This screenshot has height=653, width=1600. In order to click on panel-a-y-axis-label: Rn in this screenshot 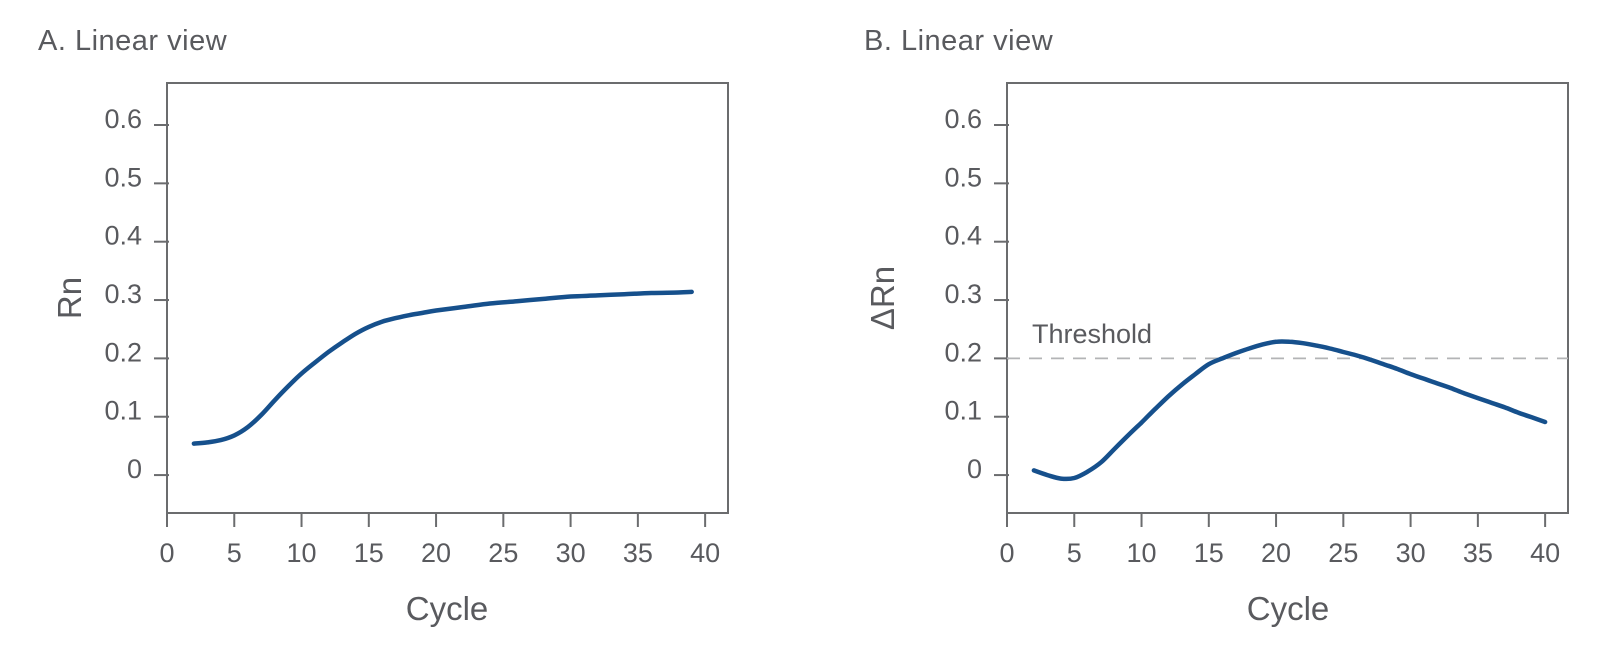, I will do `click(69, 298)`.